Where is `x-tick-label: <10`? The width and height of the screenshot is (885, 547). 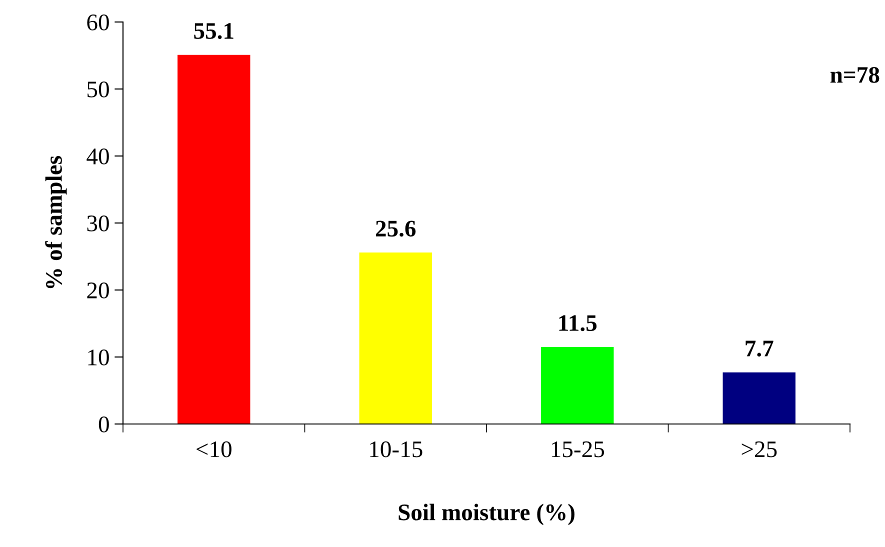
x-tick-label: <10 is located at coordinates (214, 449).